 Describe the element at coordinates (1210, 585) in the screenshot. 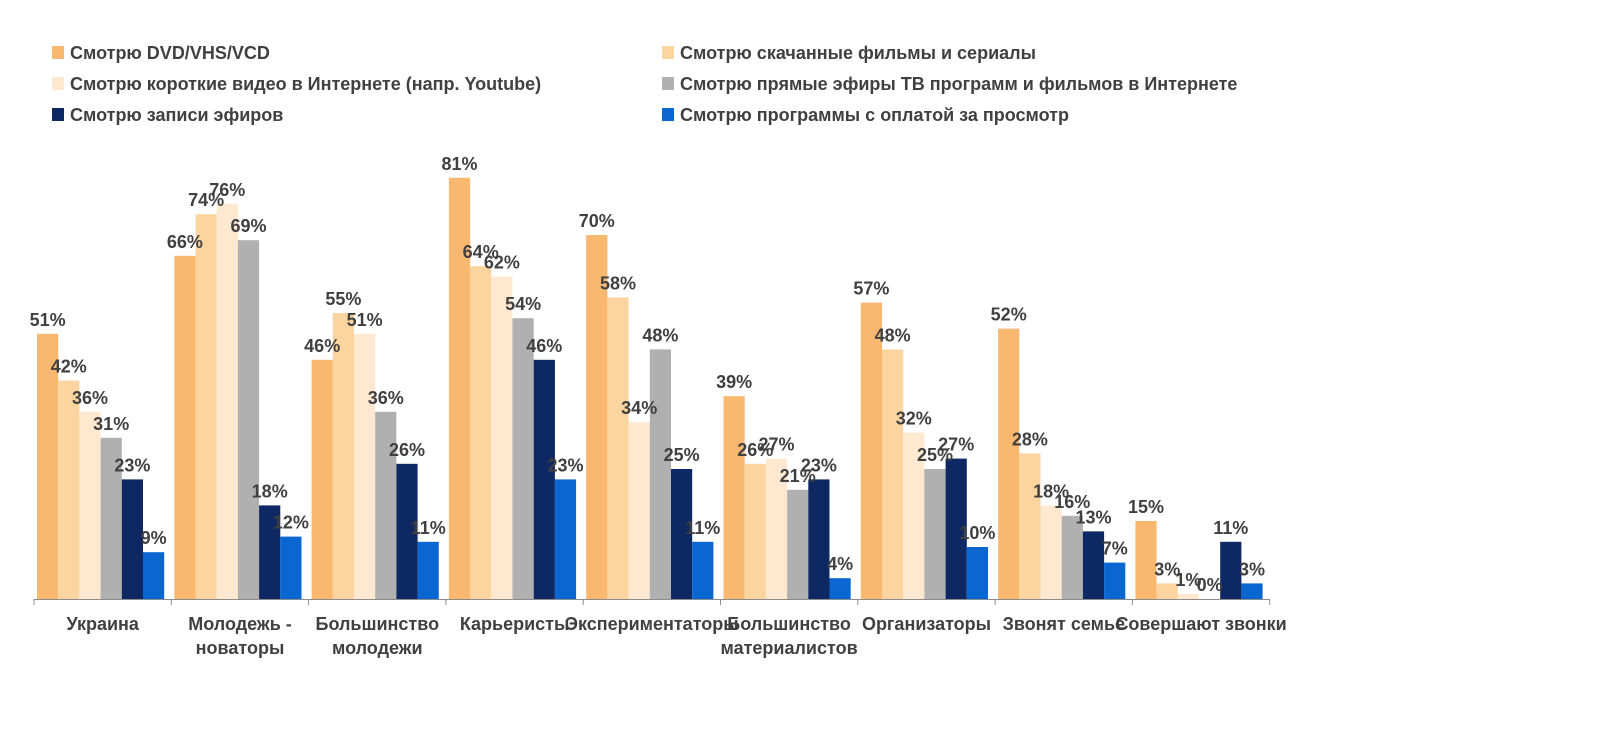

I see `value-label-s4-c9: 0%` at that location.